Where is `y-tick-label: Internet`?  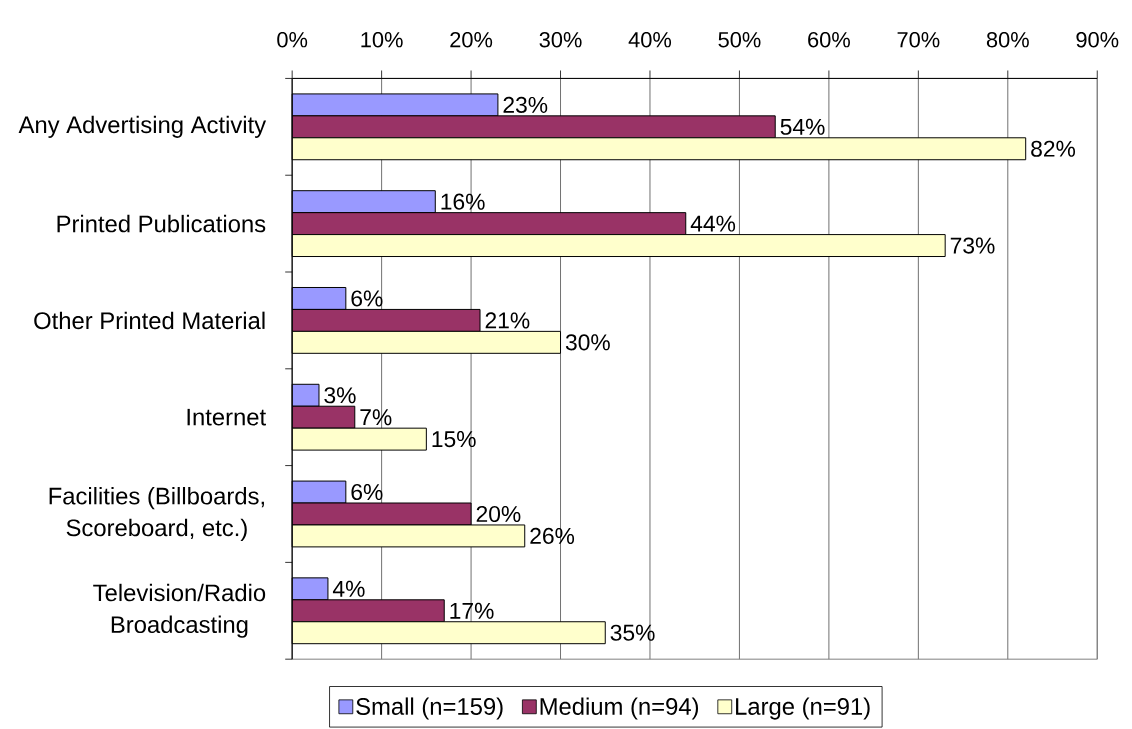 y-tick-label: Internet is located at coordinates (226, 417).